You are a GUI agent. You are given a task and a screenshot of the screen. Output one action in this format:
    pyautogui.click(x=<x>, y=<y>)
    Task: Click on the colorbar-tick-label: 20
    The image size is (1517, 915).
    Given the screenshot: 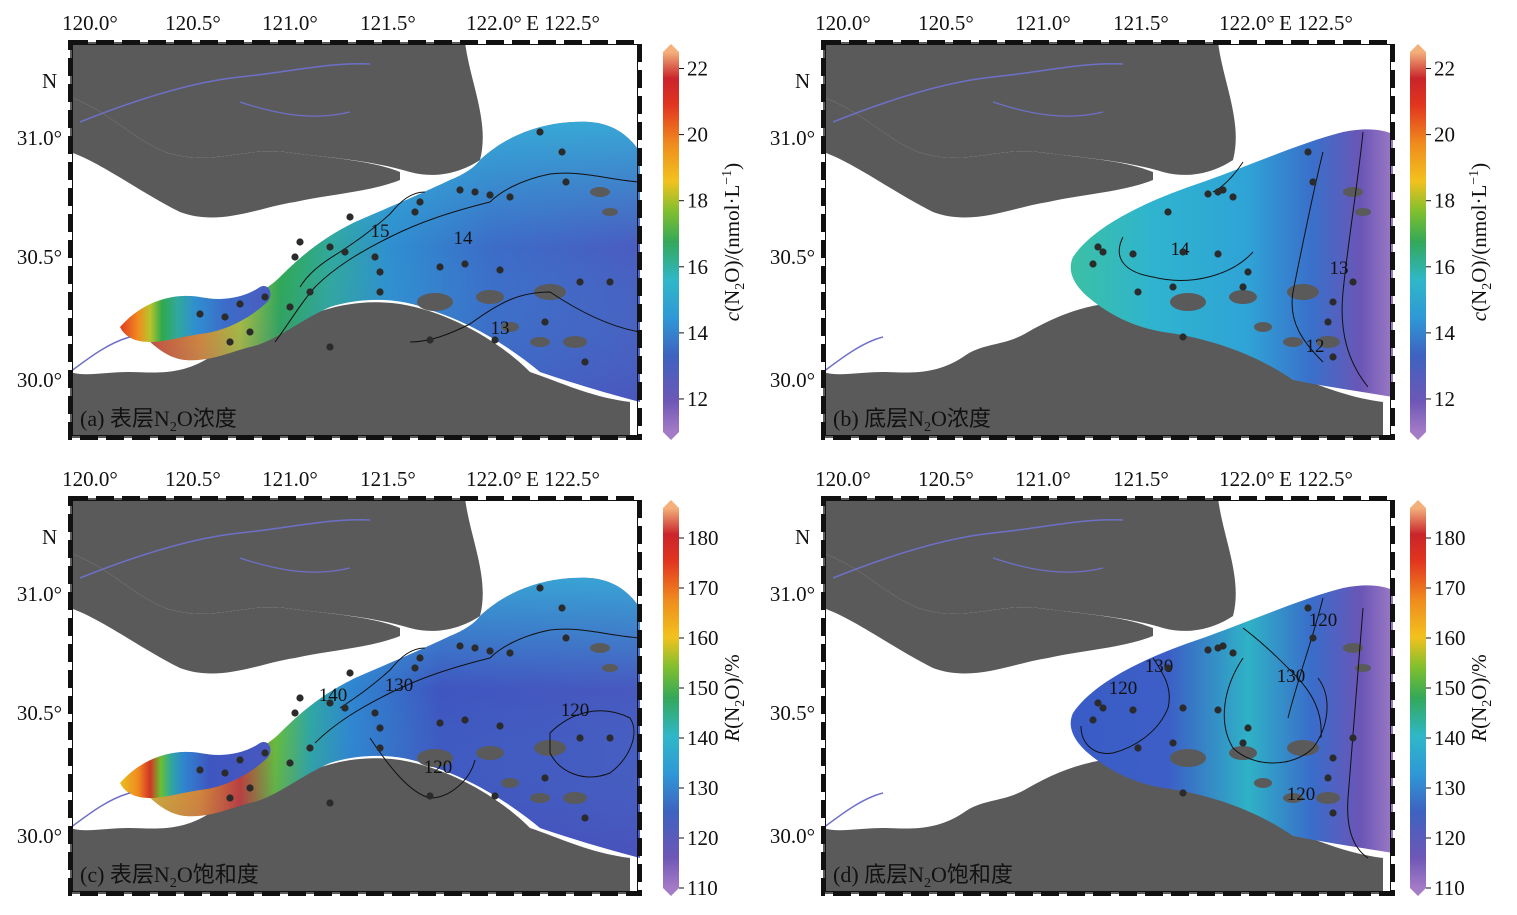 What is the action you would take?
    pyautogui.click(x=1444, y=135)
    